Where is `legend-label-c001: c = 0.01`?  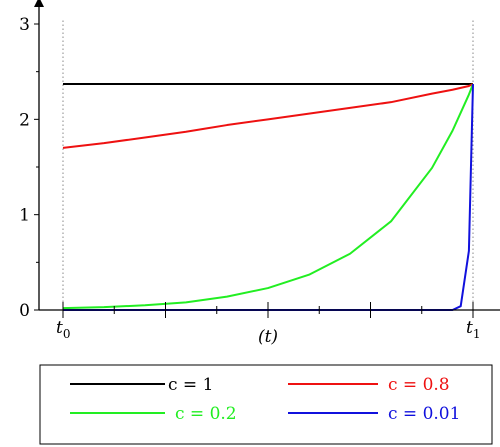 legend-label-c001: c = 0.01 is located at coordinates (424, 414).